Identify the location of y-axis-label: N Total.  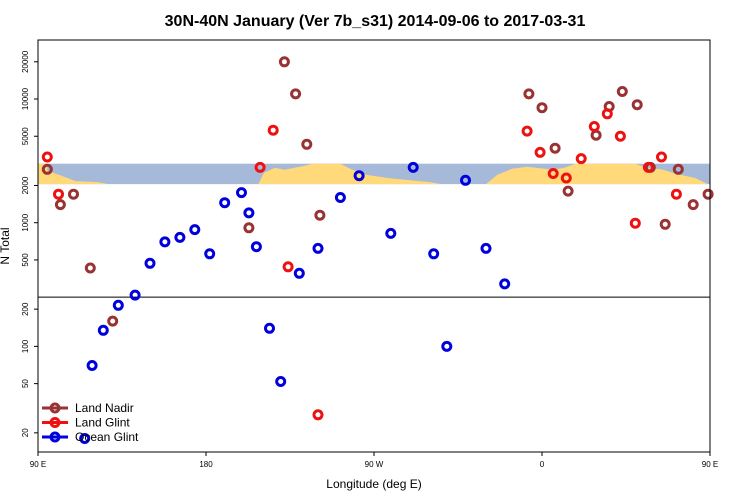
(6, 245).